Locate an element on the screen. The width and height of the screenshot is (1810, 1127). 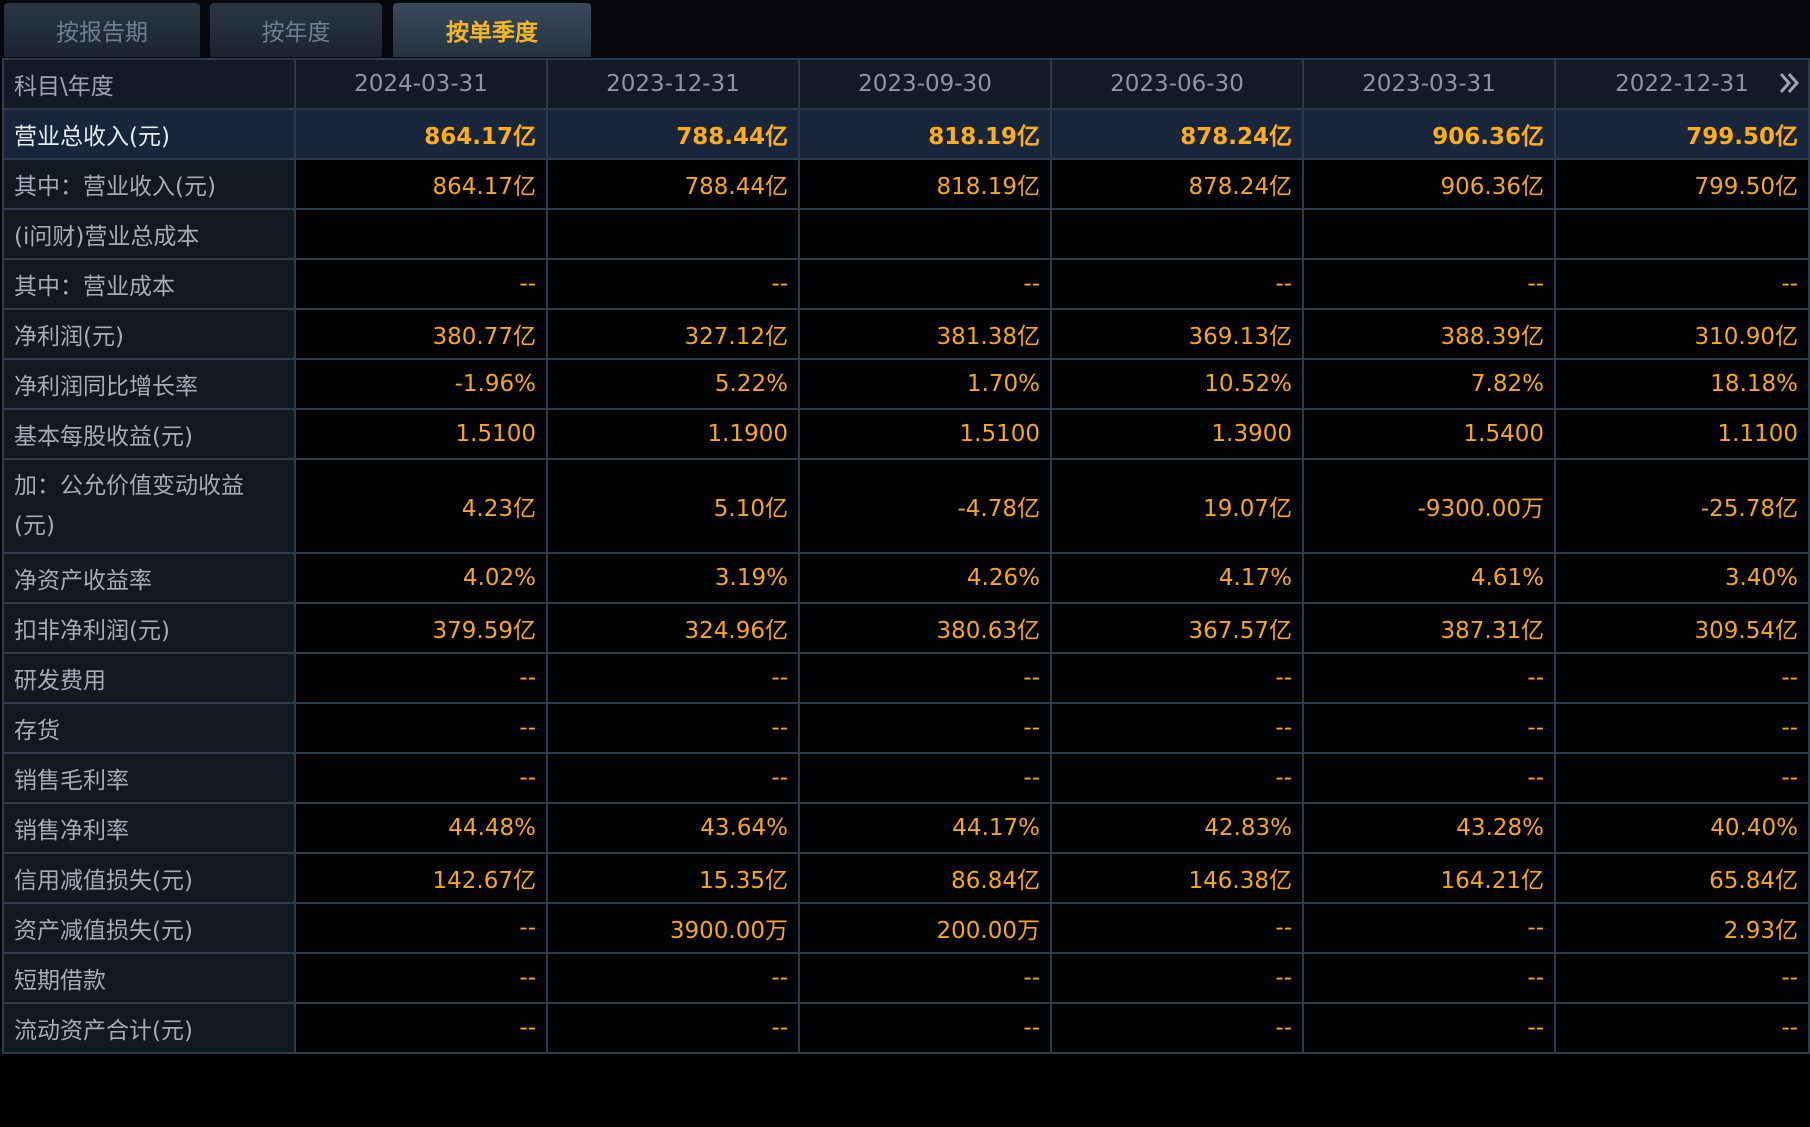
row-label: 营业总收入(元) is located at coordinates (149, 134).